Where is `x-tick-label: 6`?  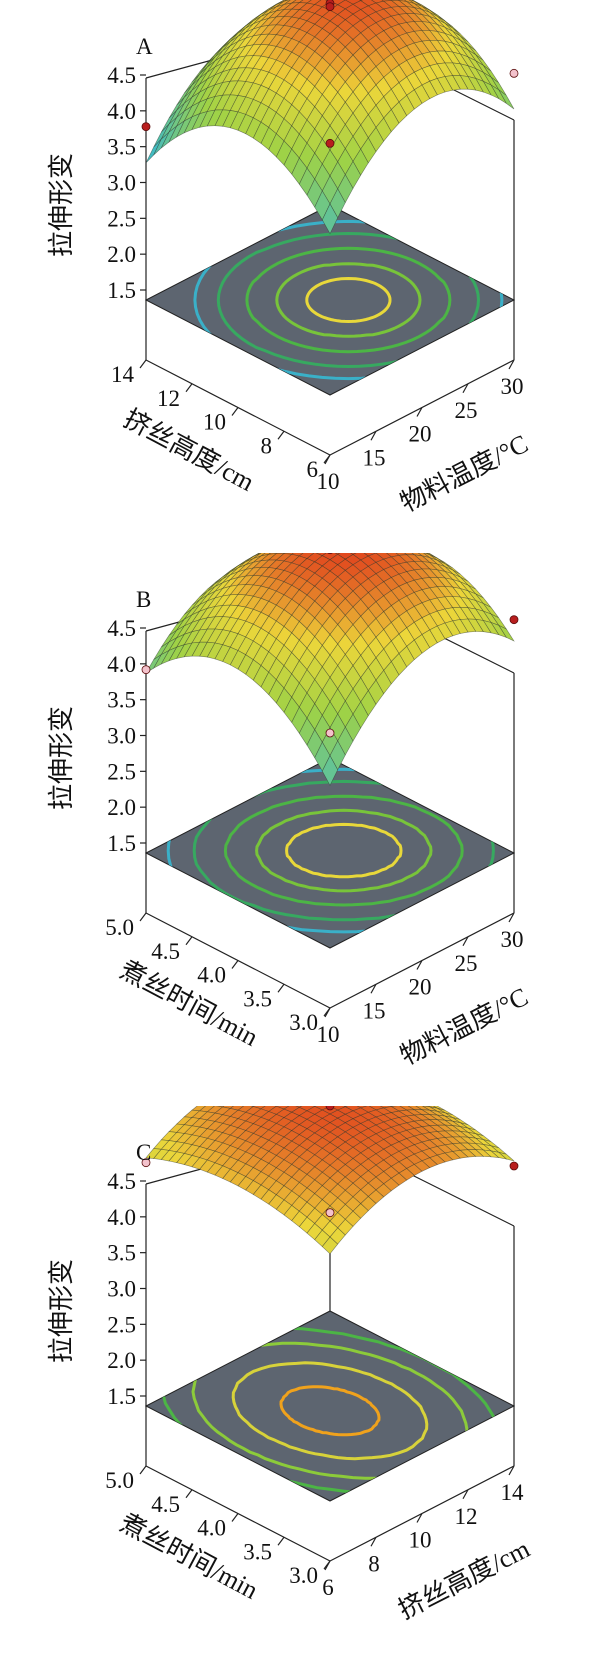 x-tick-label: 6 is located at coordinates (328, 1587).